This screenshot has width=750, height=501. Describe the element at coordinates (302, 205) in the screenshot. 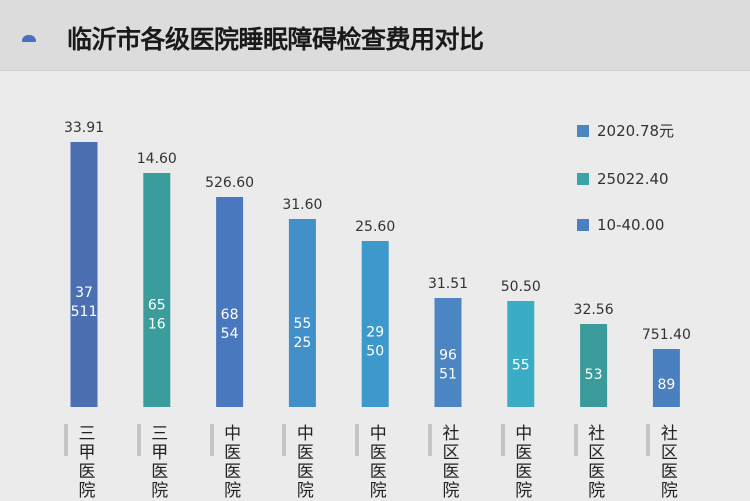

I see `bar-value-label: 31.60` at that location.